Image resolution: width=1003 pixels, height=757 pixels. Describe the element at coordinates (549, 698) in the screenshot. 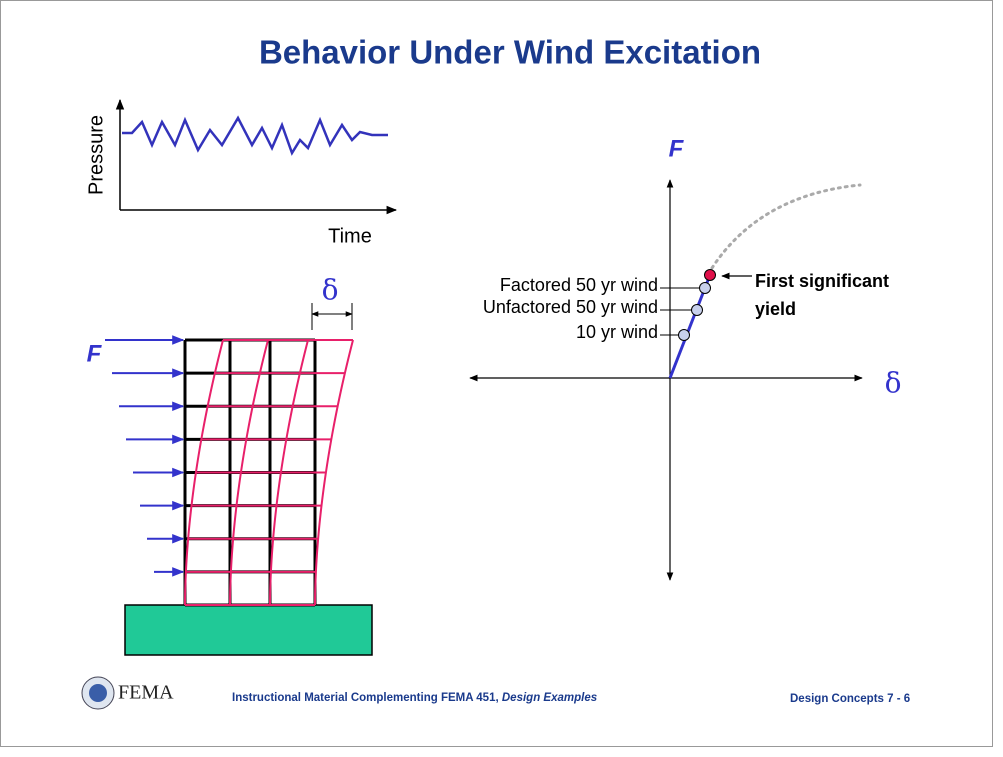

I see `source-italic: Design Examples` at that location.